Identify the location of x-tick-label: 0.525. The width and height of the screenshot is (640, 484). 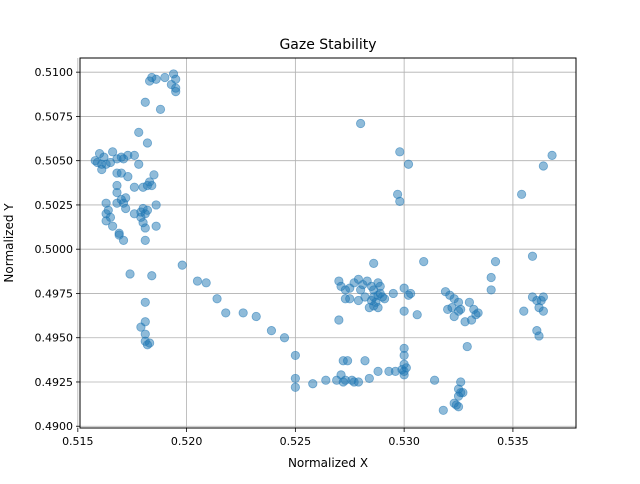
(296, 441).